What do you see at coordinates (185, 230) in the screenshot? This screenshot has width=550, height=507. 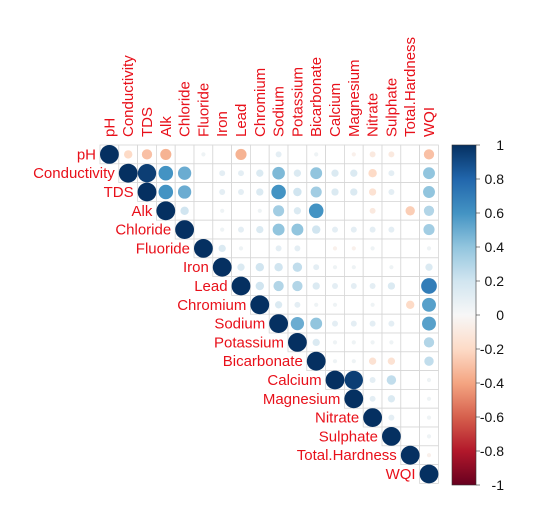 I see `corr-circle-chloride-chloride` at bounding box center [185, 230].